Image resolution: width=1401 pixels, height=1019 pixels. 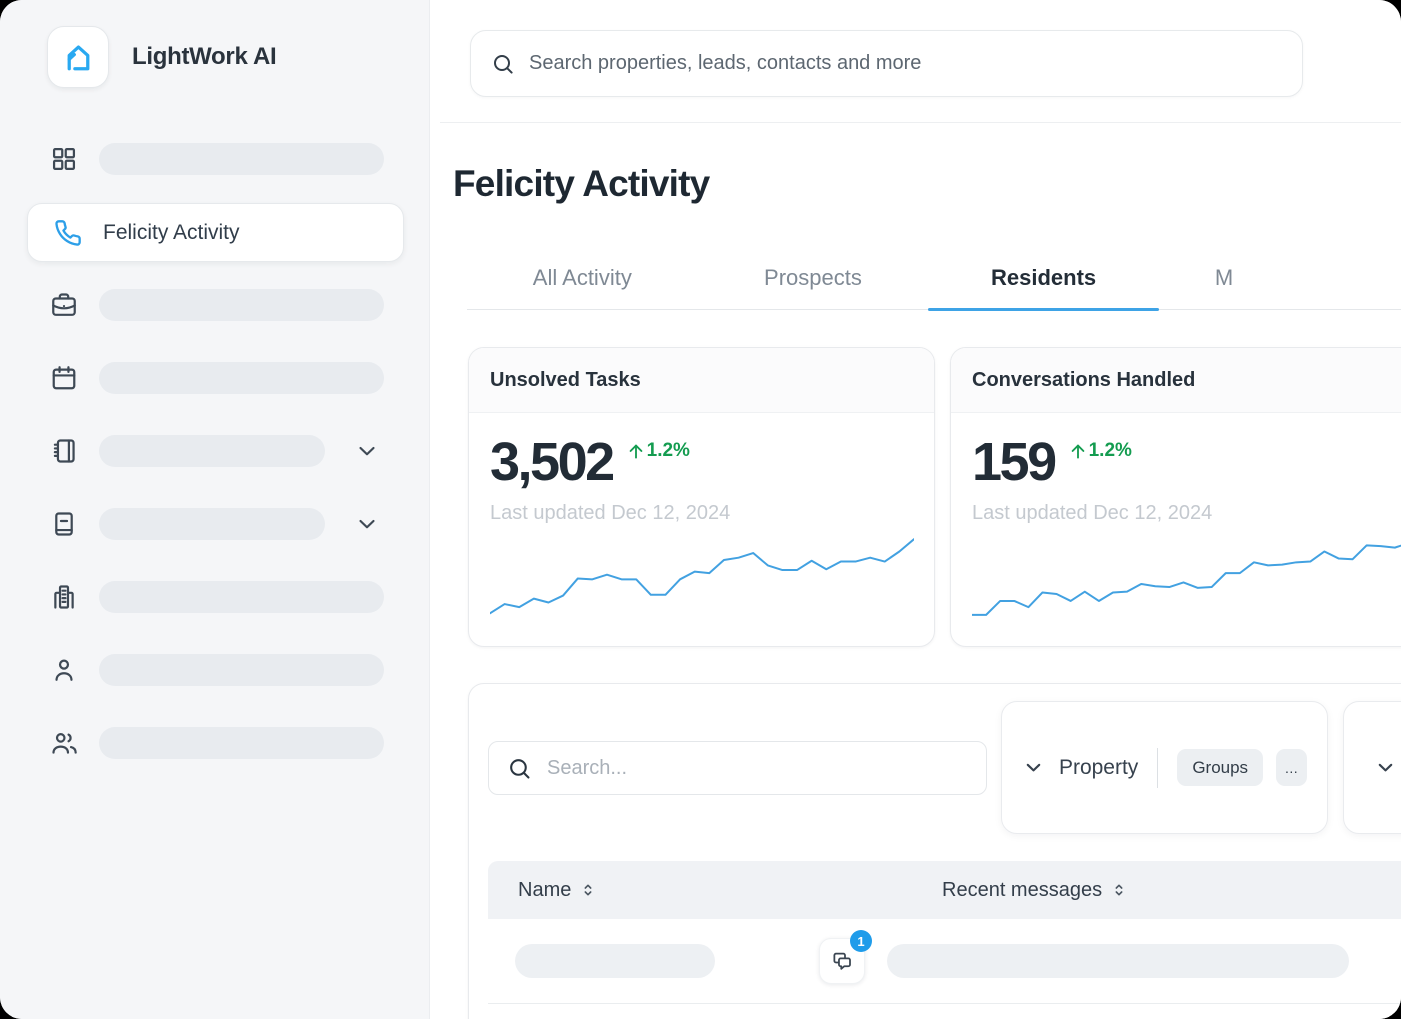 I want to click on users-icon, so click(x=64, y=743).